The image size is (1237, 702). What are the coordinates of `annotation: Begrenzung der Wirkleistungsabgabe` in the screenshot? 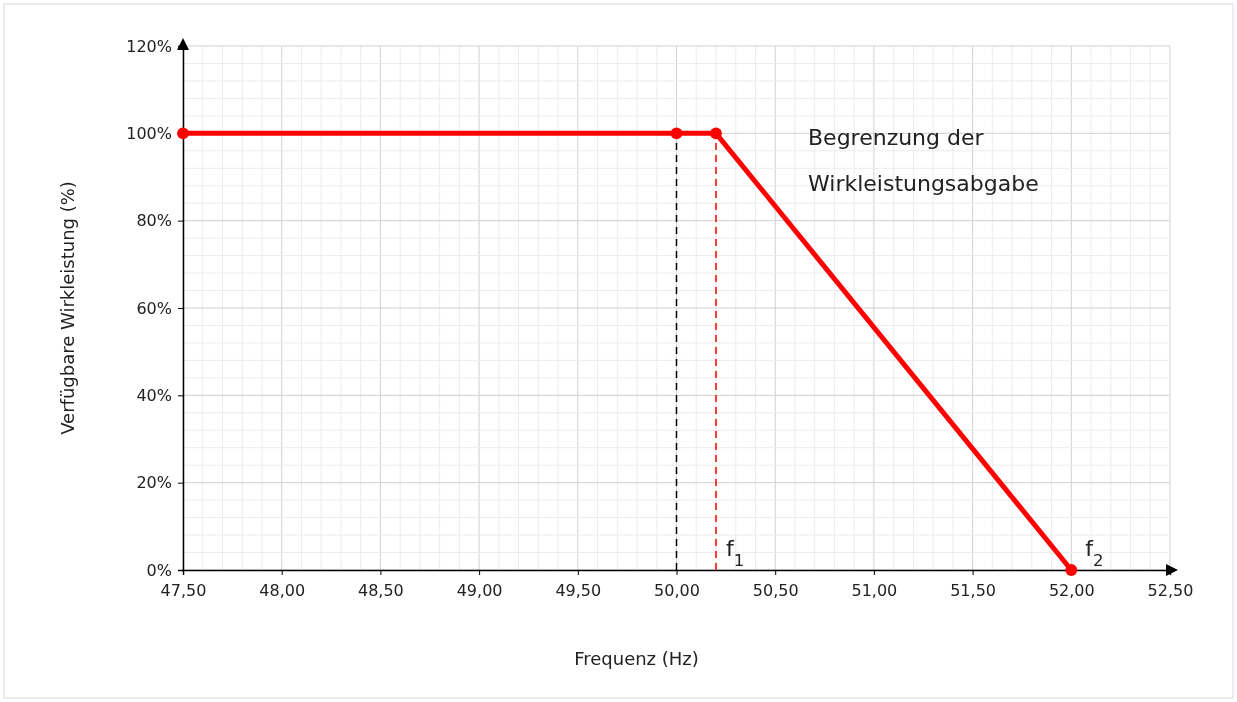 It's located at (923, 160).